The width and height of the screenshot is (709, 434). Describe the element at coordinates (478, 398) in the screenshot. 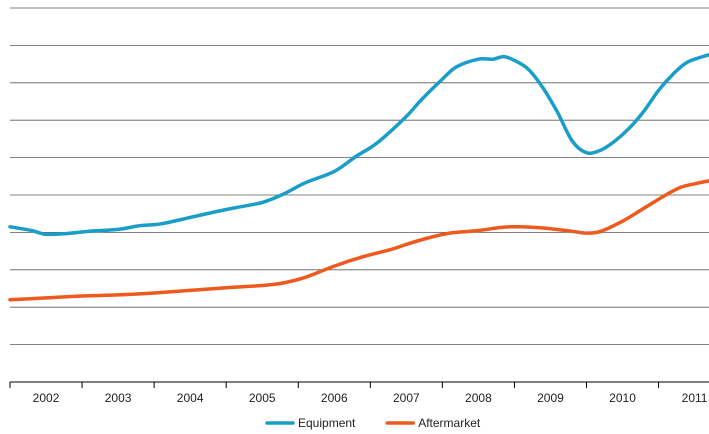

I see `x-tick-label-2008: 2008` at that location.